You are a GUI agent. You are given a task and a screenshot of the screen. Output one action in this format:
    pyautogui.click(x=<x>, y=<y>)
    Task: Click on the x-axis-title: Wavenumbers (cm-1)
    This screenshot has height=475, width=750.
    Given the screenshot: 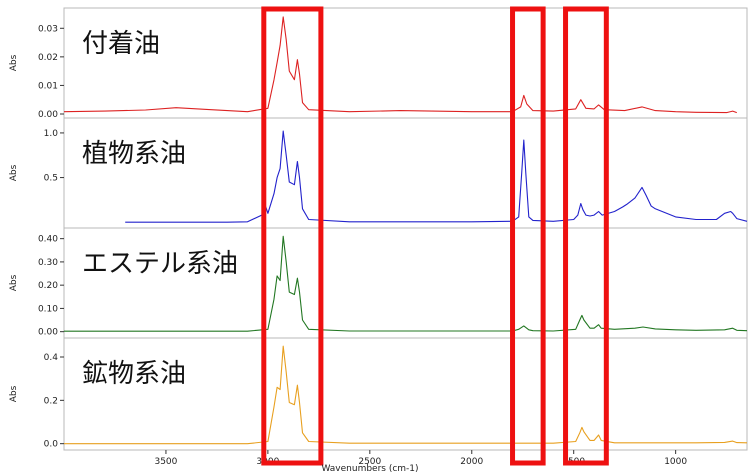 What is the action you would take?
    pyautogui.click(x=369, y=469)
    